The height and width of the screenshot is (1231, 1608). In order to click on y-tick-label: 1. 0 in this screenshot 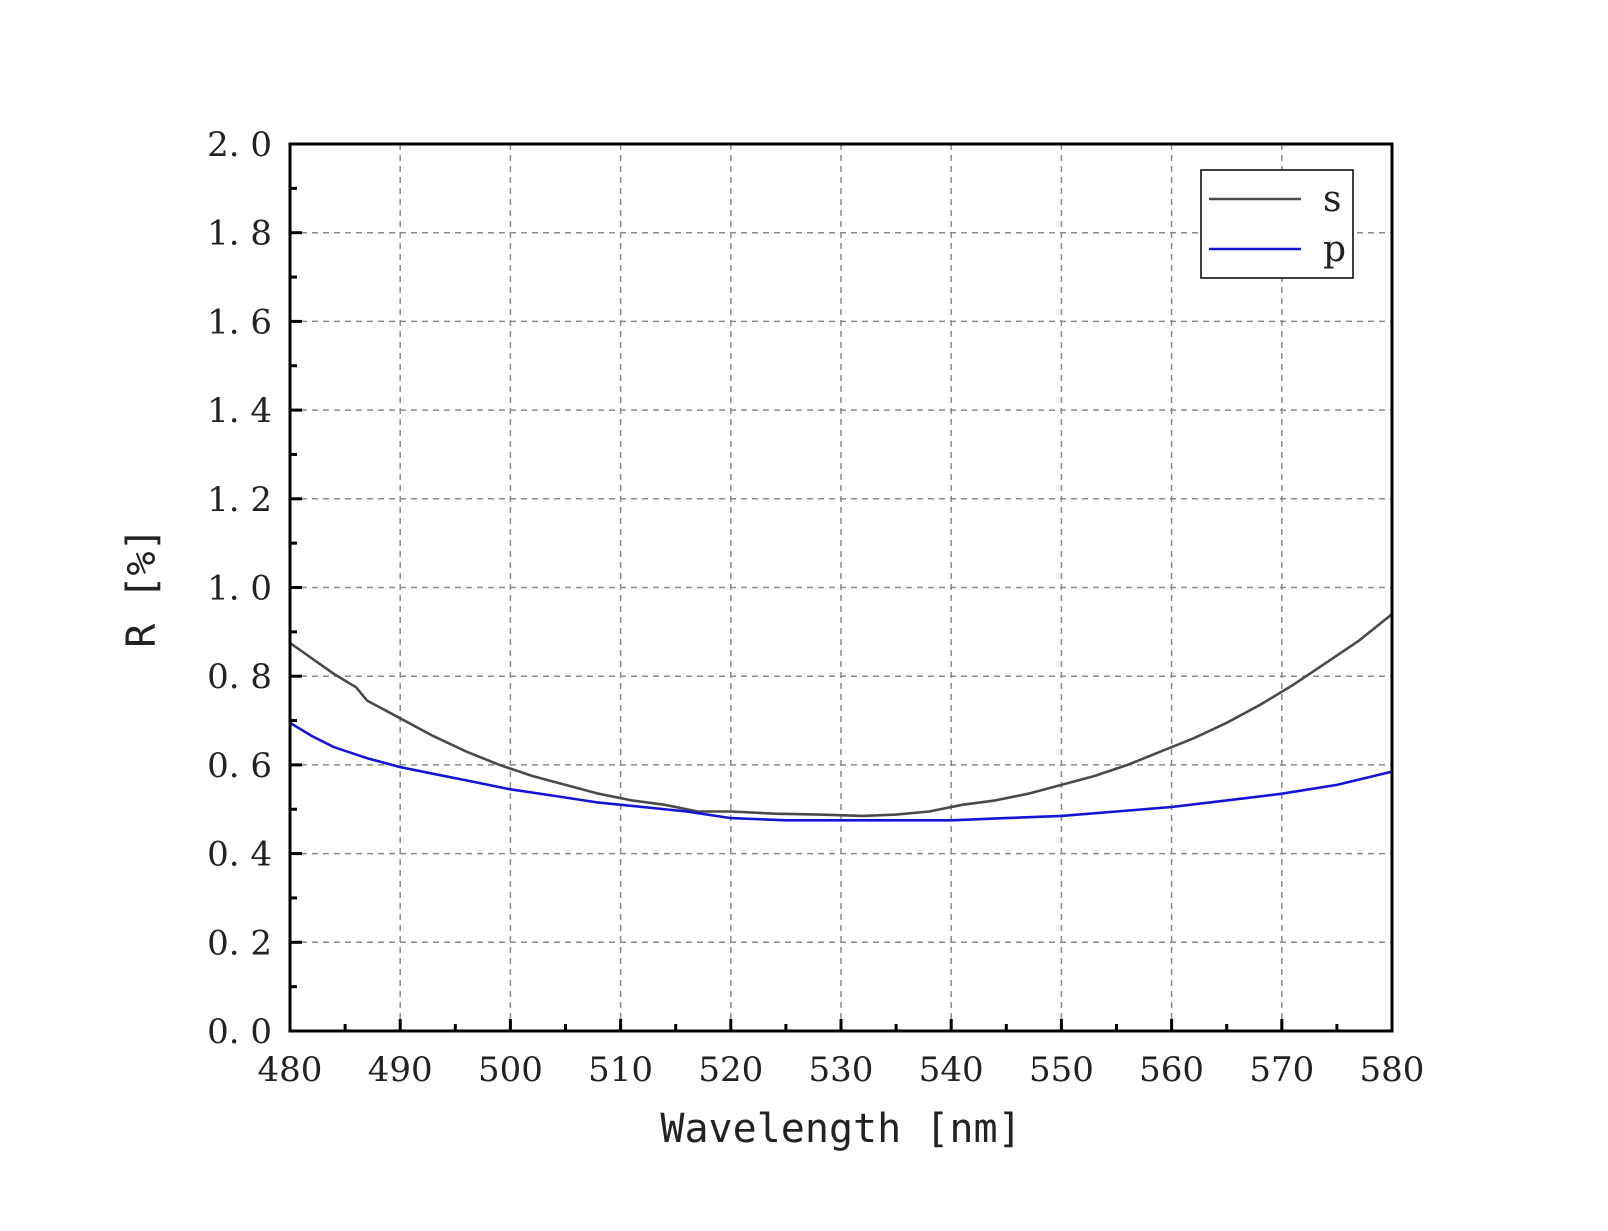, I will do `click(239, 589)`.